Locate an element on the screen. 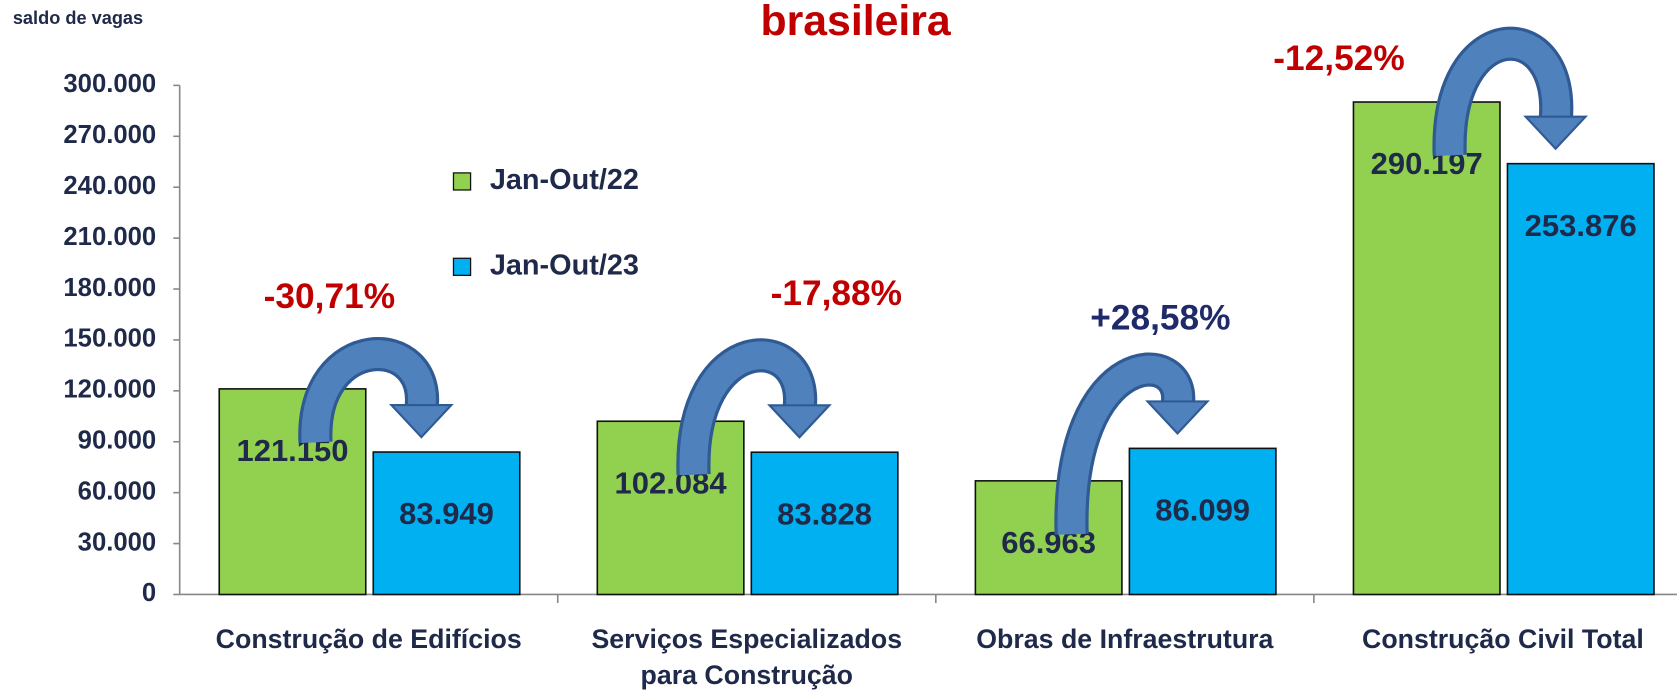 This screenshot has height=698, width=1677. value-label: 83.949 is located at coordinates (446, 513).